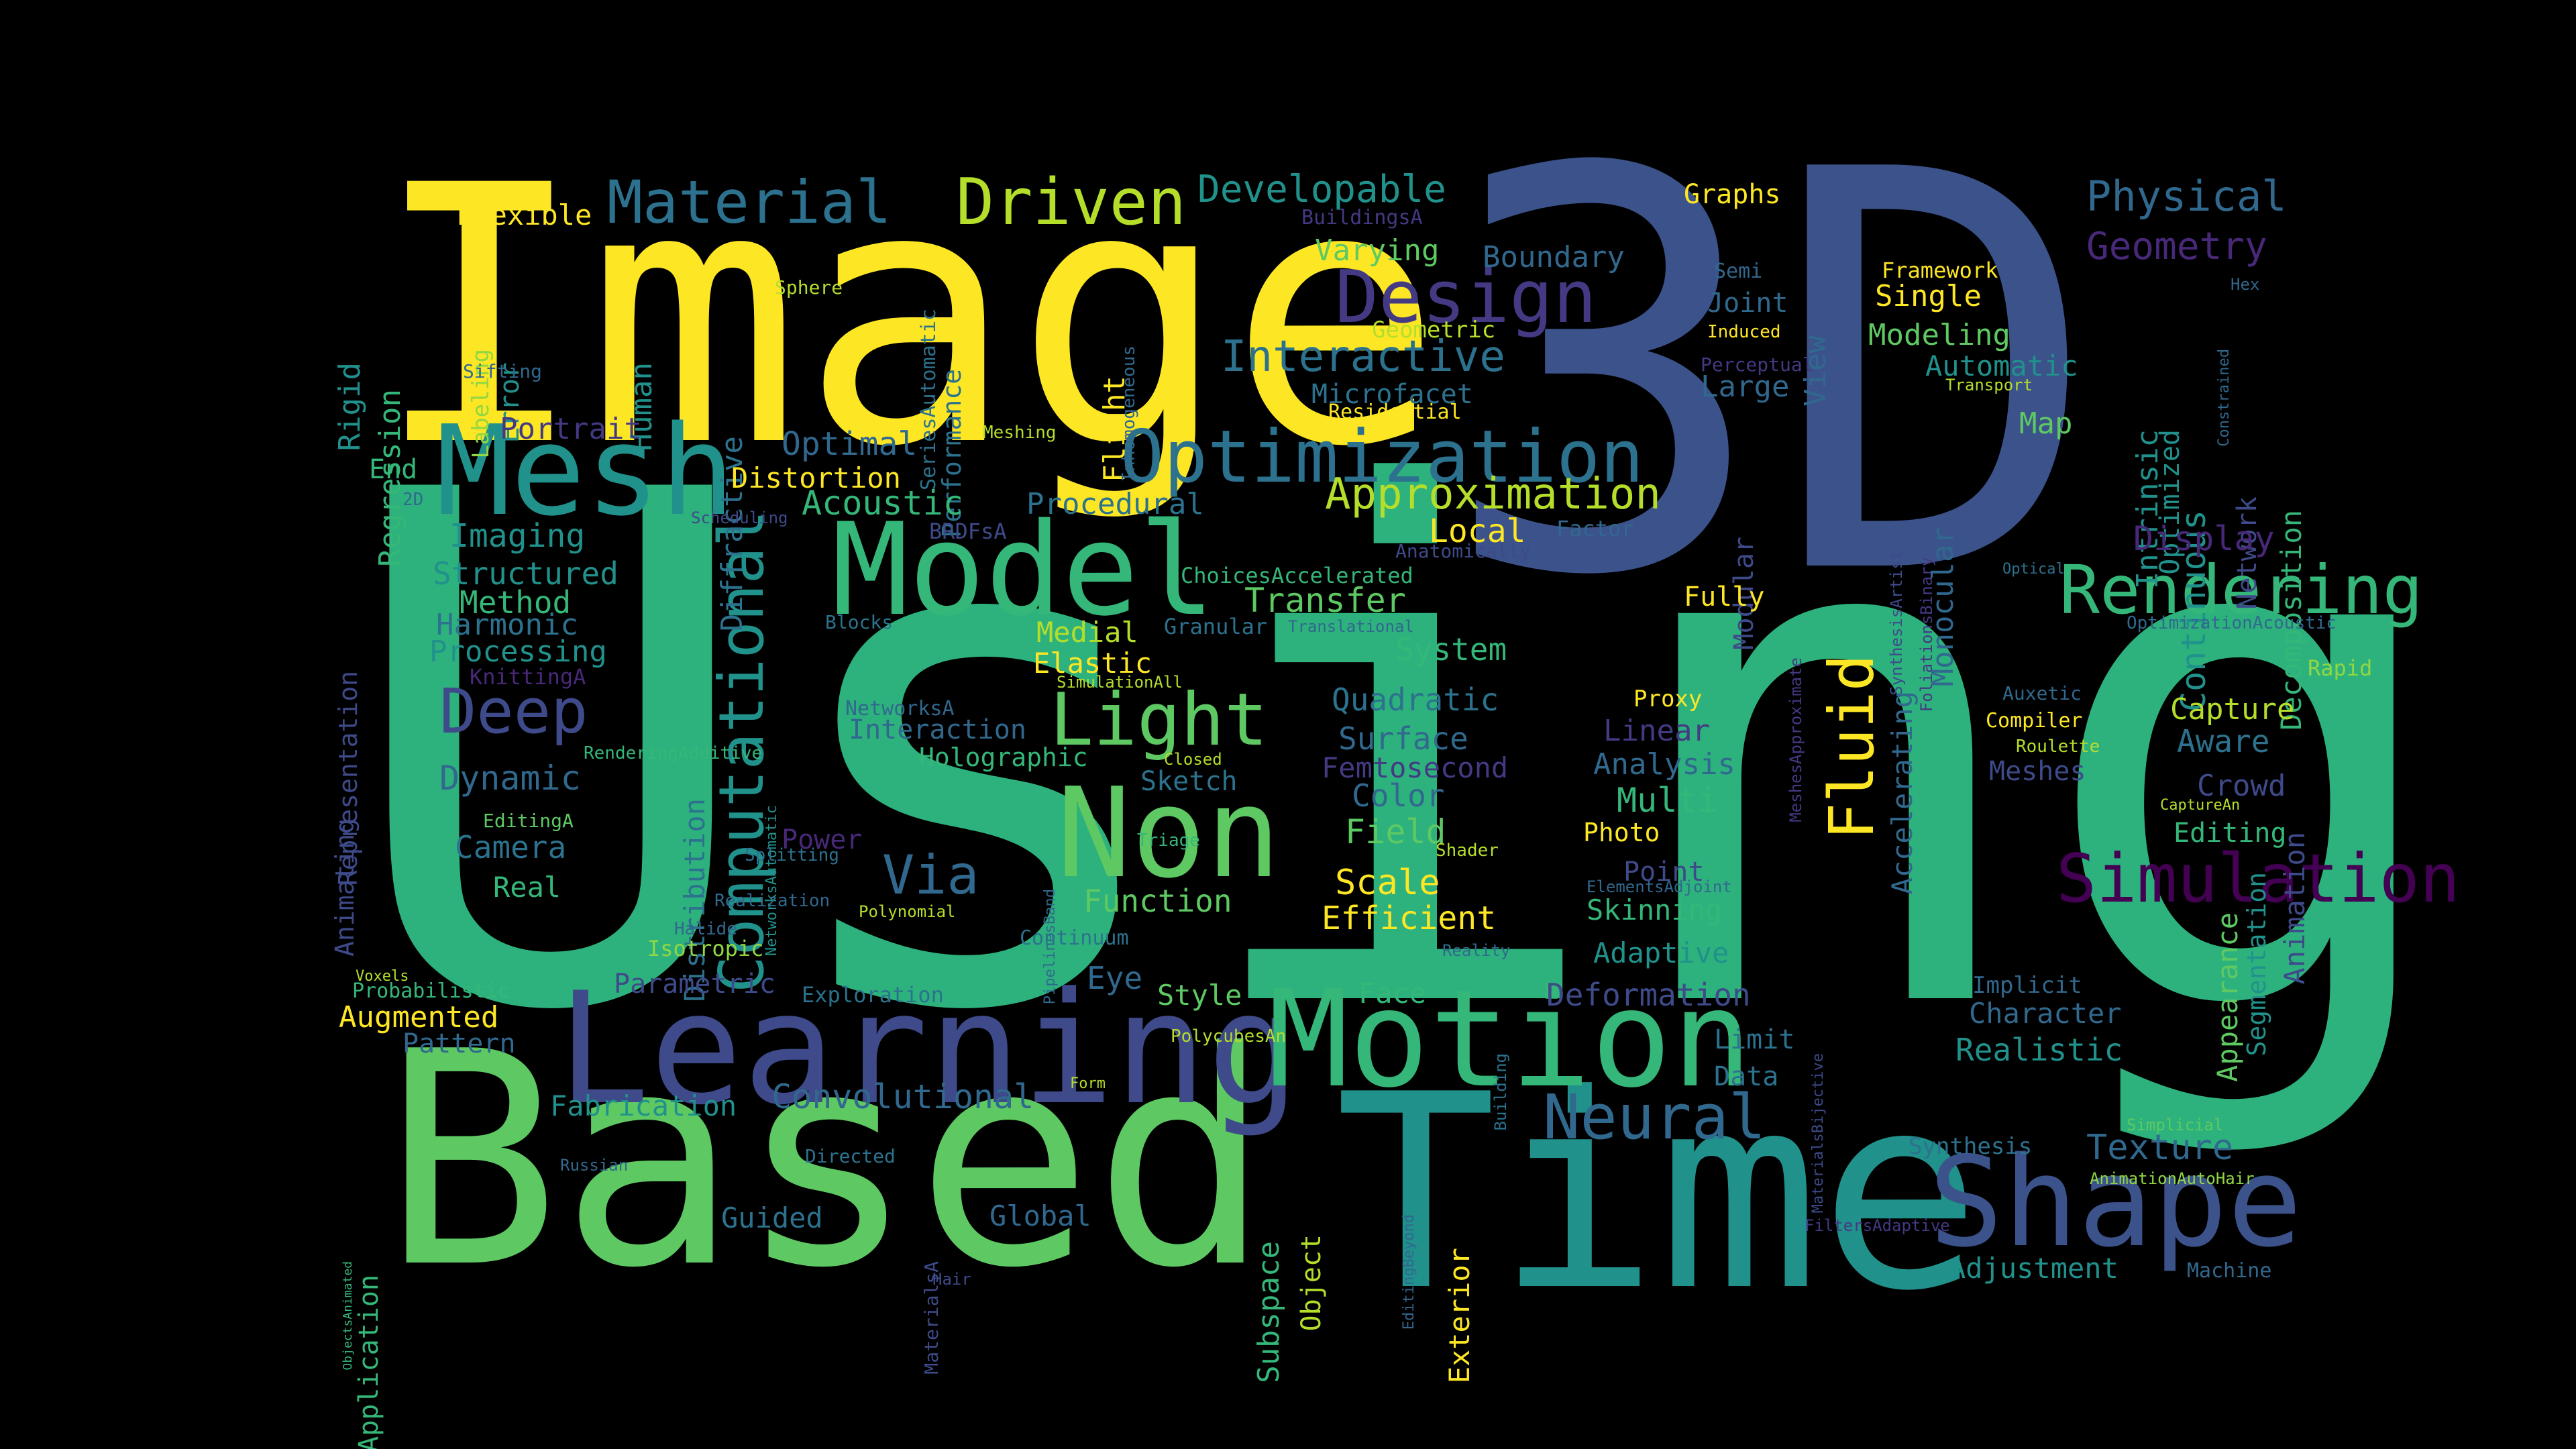 The height and width of the screenshot is (1449, 2576). Describe the element at coordinates (1074, 938) in the screenshot. I see `word-continuum: Continuum` at that location.